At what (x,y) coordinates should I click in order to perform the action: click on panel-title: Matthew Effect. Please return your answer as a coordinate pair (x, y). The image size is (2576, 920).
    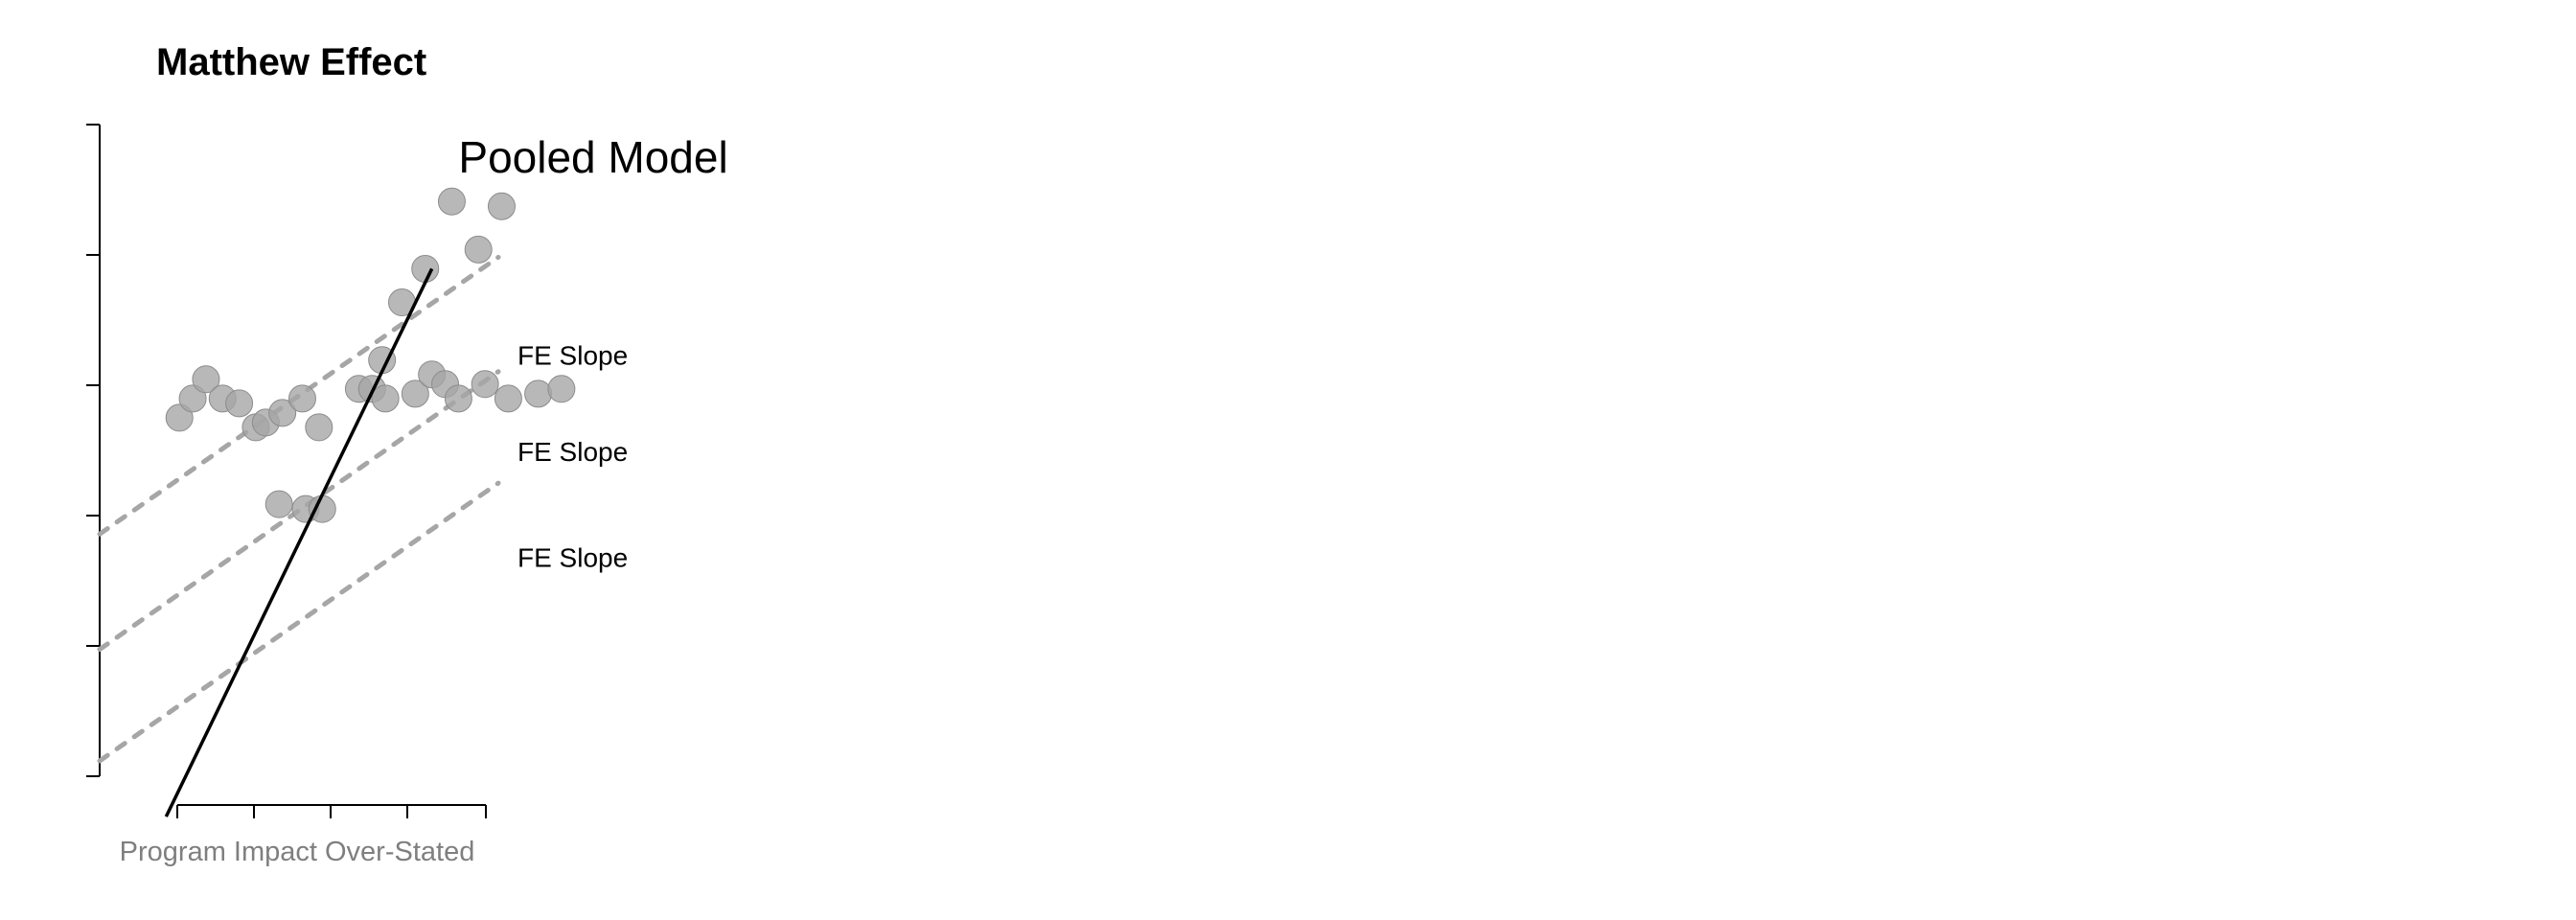
    Looking at the image, I should click on (291, 62).